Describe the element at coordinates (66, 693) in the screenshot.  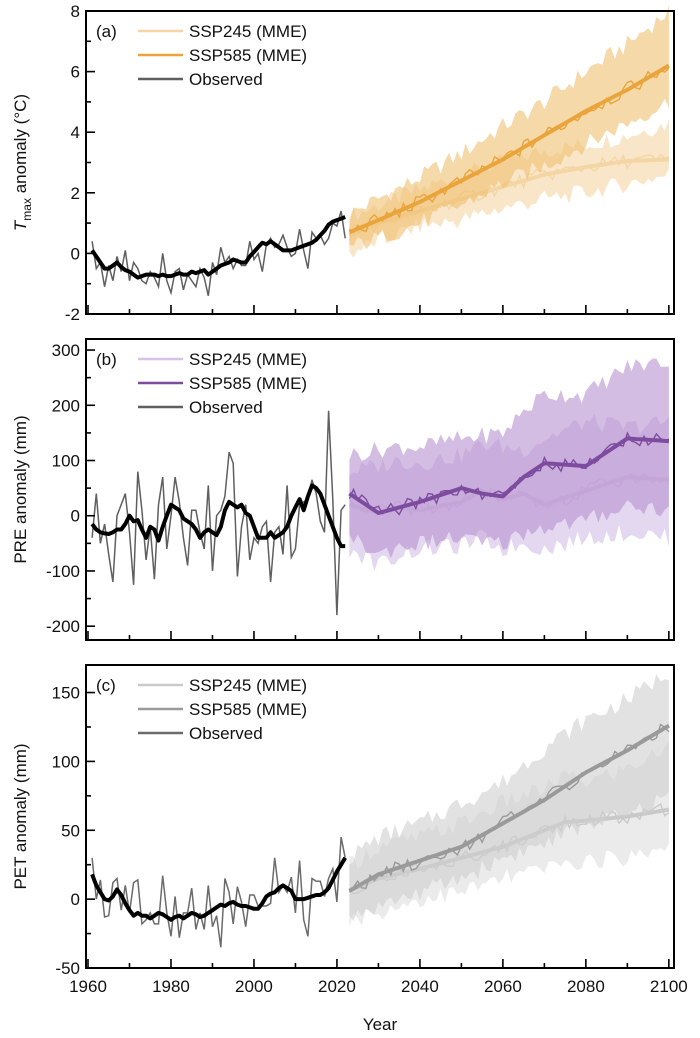
I see `y-tick-label: 150` at that location.